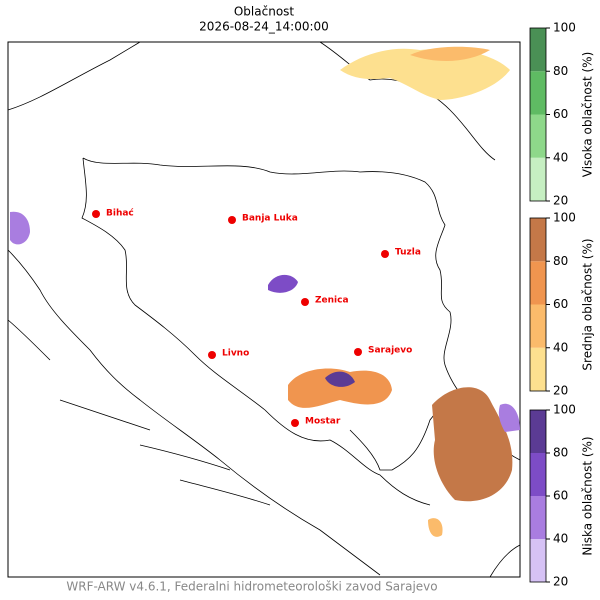 This screenshot has height=600, width=600. I want to click on title: Oblačnost, so click(264, 12).